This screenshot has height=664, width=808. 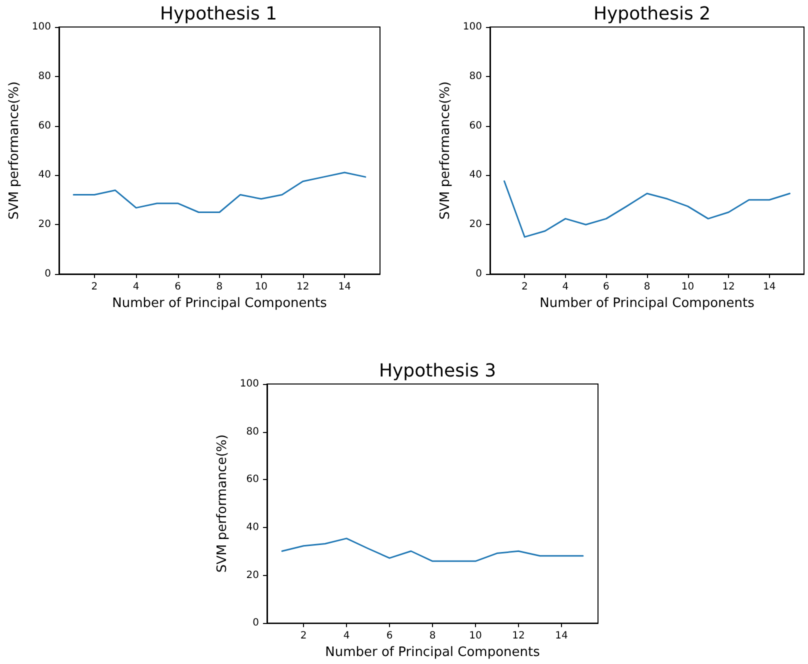 What do you see at coordinates (219, 14) in the screenshot?
I see `chart-title: Hypothesis 1` at bounding box center [219, 14].